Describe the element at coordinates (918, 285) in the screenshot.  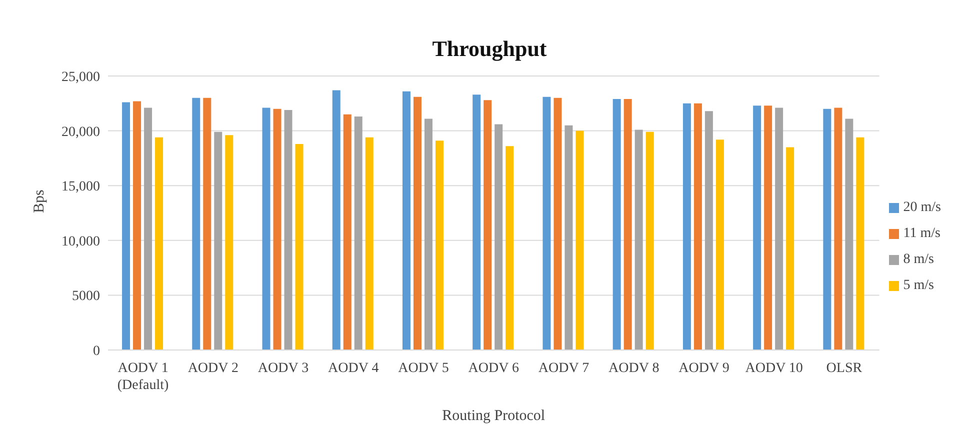
I see `legend-label: 5 m/s` at that location.